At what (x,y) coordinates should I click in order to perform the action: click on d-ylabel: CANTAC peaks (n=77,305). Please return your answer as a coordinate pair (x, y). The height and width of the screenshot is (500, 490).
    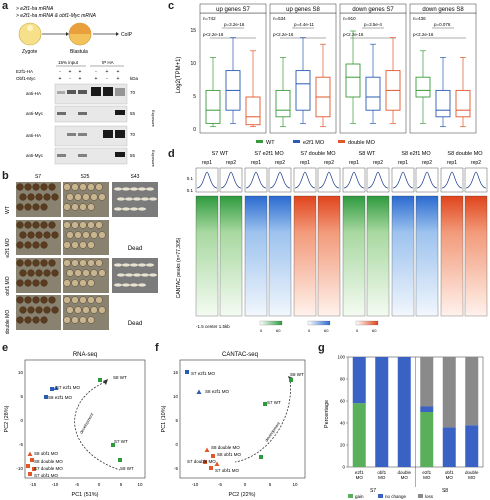
    Looking at the image, I should click on (179, 267).